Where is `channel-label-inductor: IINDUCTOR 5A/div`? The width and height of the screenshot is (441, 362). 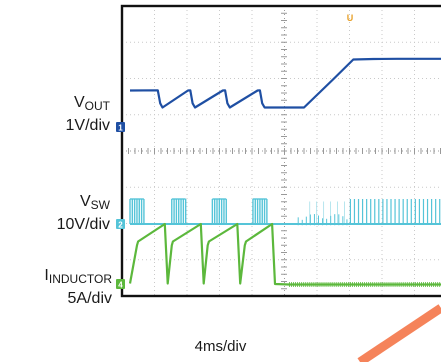 channel-label-inductor: IINDUCTOR 5A/div is located at coordinates (56, 287).